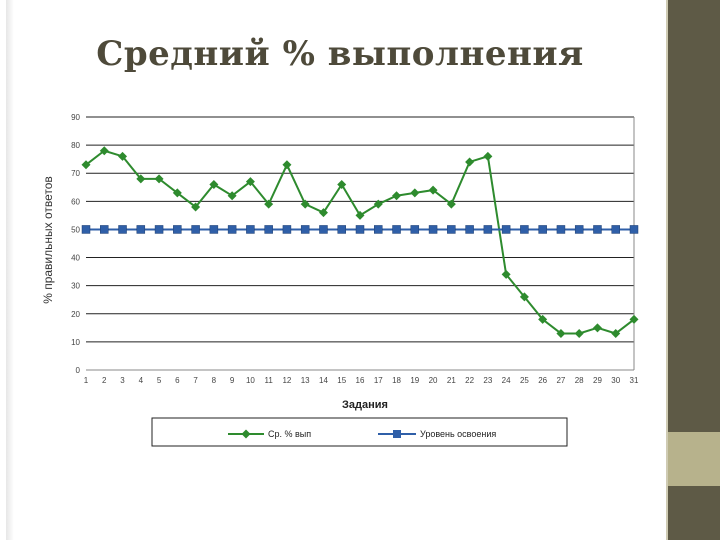 The image size is (720, 540). Describe the element at coordinates (341, 380) in the screenshot. I see `x-tick-label: 15` at that location.